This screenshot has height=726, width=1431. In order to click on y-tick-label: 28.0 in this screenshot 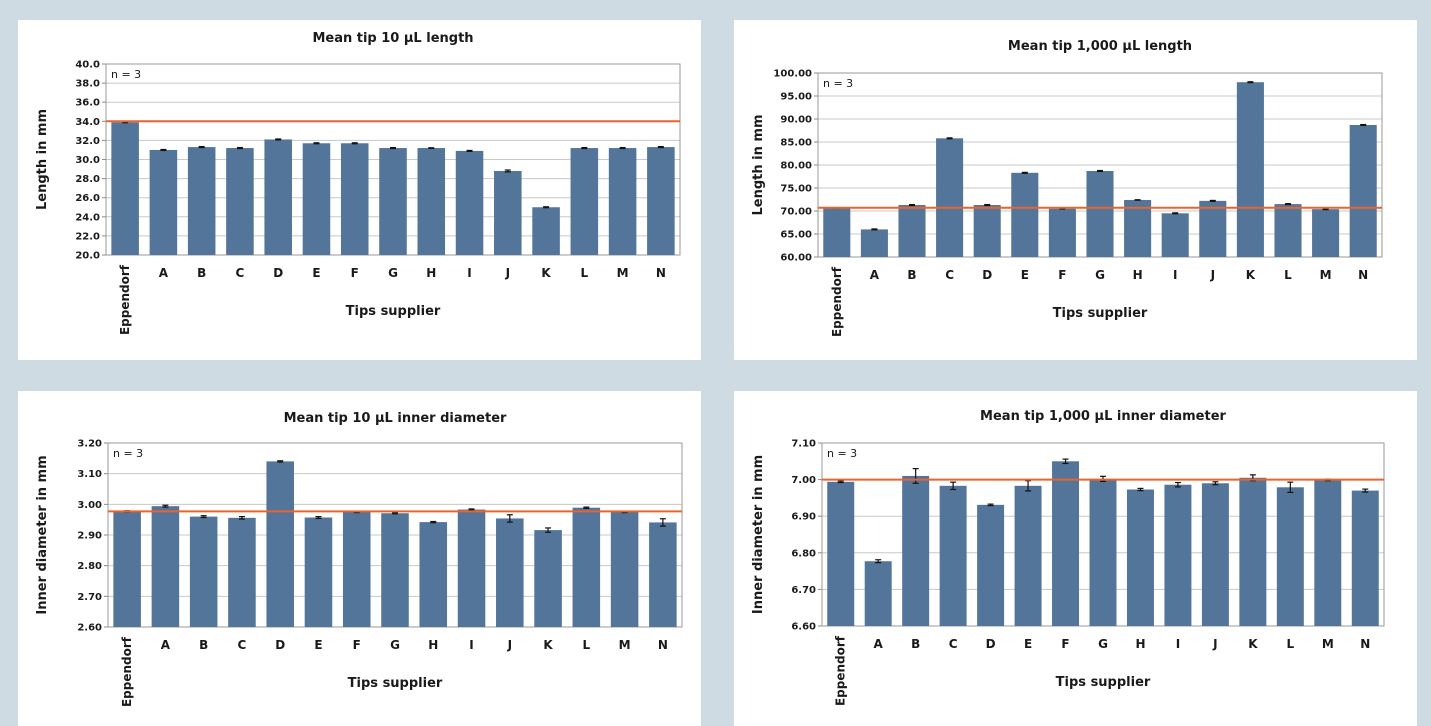, I will do `click(87, 179)`.